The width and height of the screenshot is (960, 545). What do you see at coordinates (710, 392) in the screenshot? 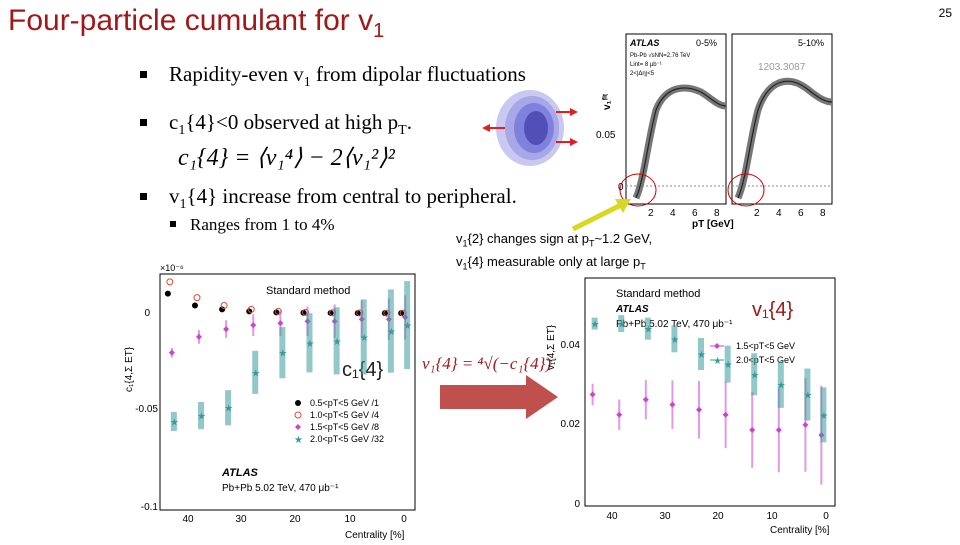
I see `right-plot-frame` at bounding box center [710, 392].